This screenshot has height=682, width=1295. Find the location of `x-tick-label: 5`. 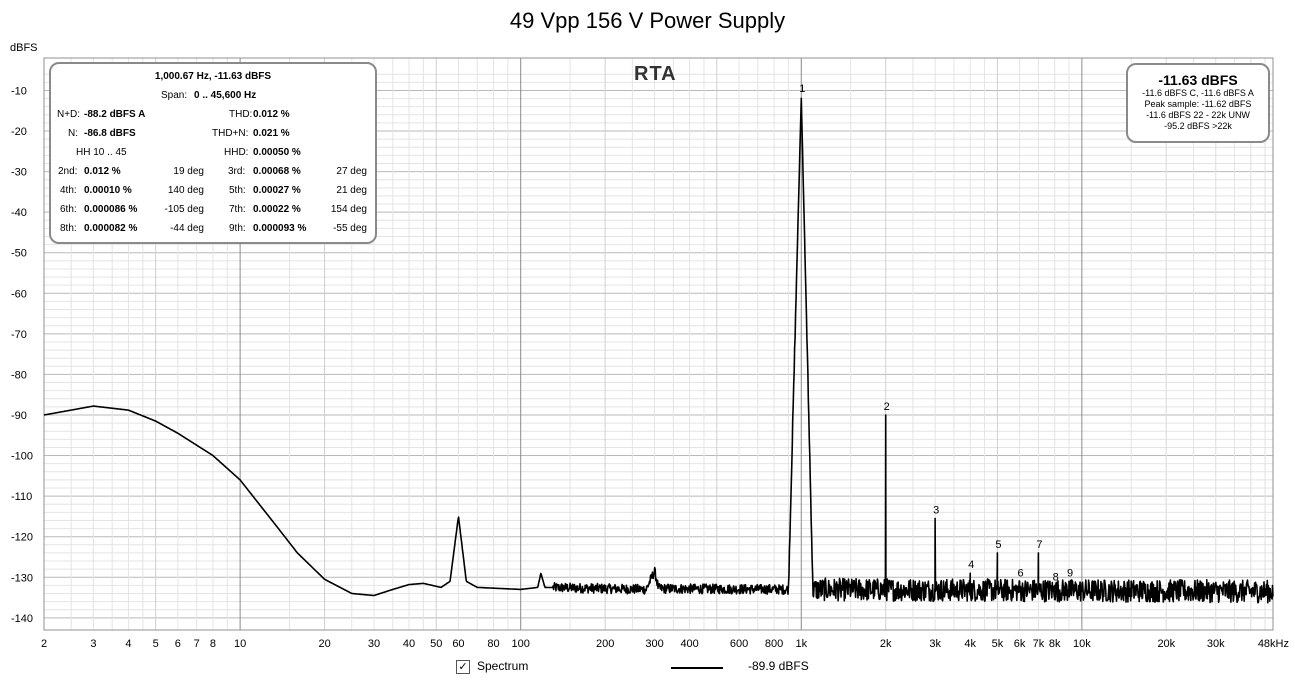

x-tick-label: 5 is located at coordinates (156, 644).